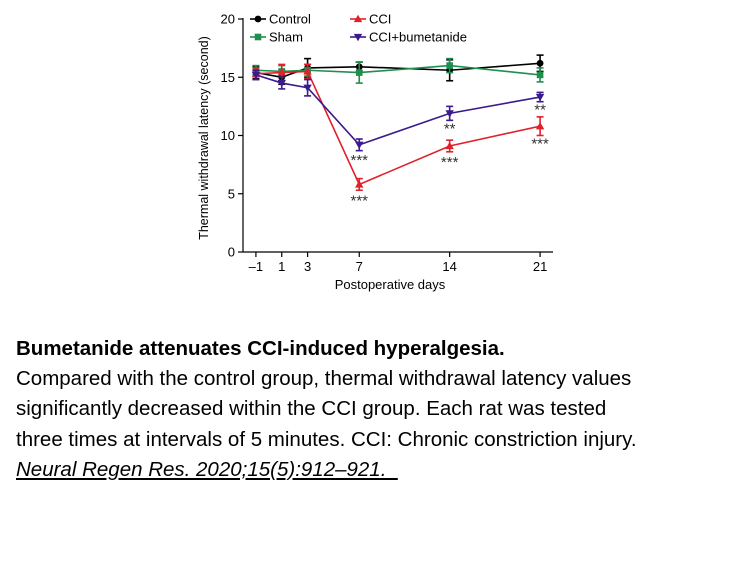 Image resolution: width=756 pixels, height=567 pixels. I want to click on citation-link: Neural Regen Res. 2020;15(5):912–921., so click(207, 469).